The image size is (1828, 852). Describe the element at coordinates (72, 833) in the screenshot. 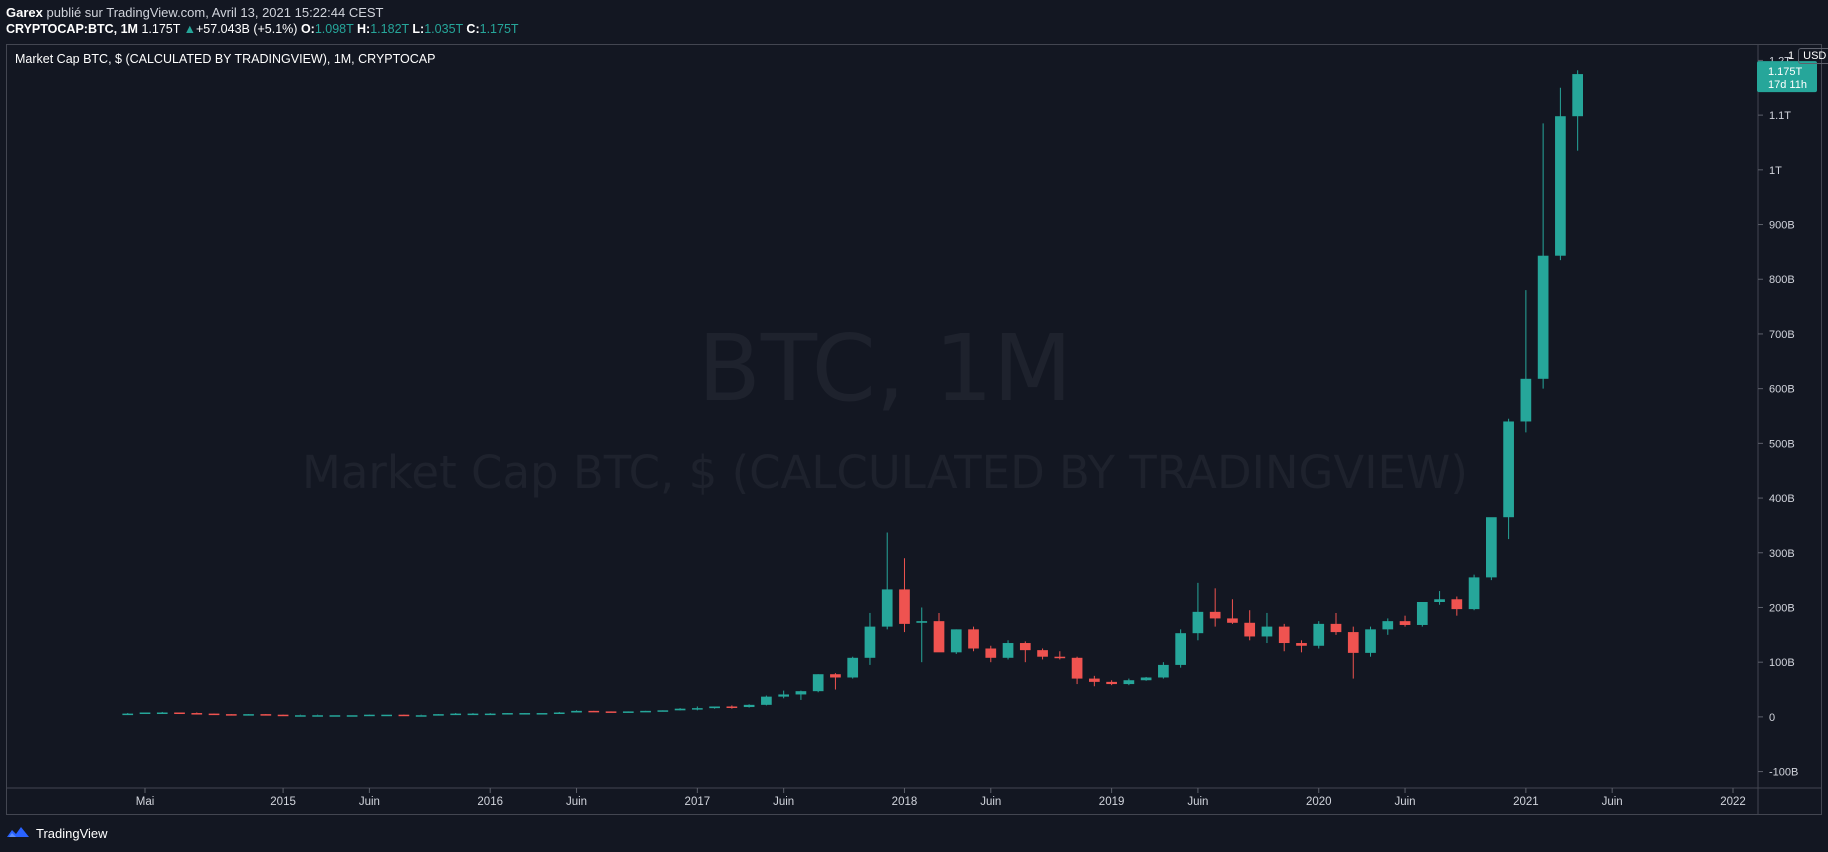

I see `brand-name: TradingView` at that location.